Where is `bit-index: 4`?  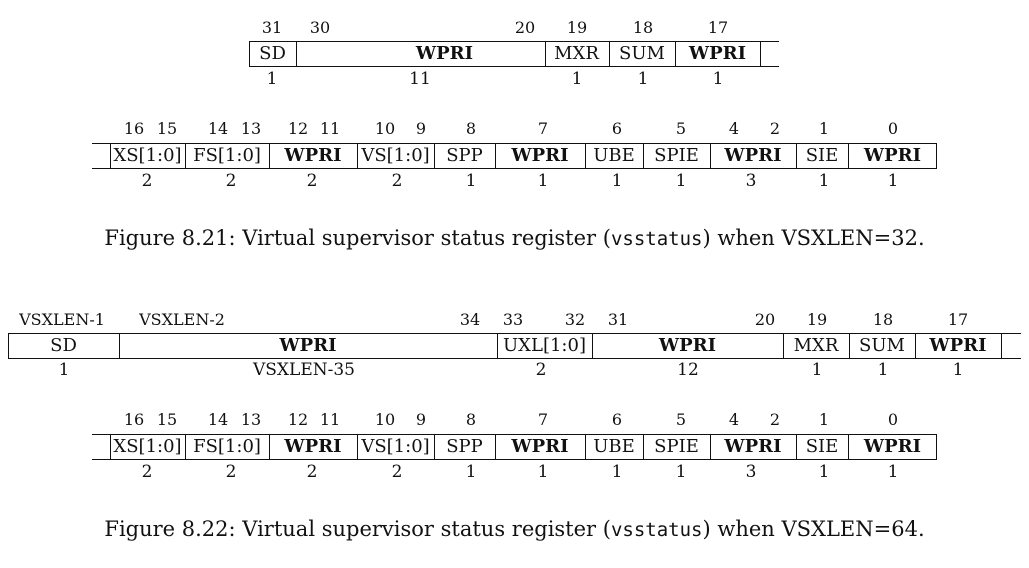
bit-index: 4 is located at coordinates (734, 419).